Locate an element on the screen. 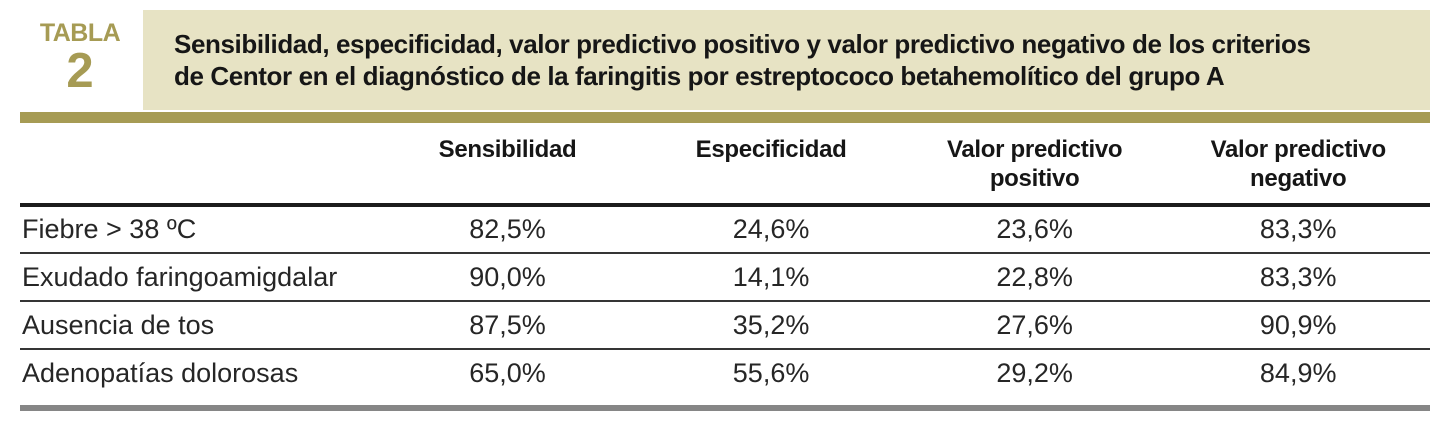 The image size is (1441, 441). column-header-valor-predictivo-negativo: Valor predictivo negativo is located at coordinates (1298, 165).